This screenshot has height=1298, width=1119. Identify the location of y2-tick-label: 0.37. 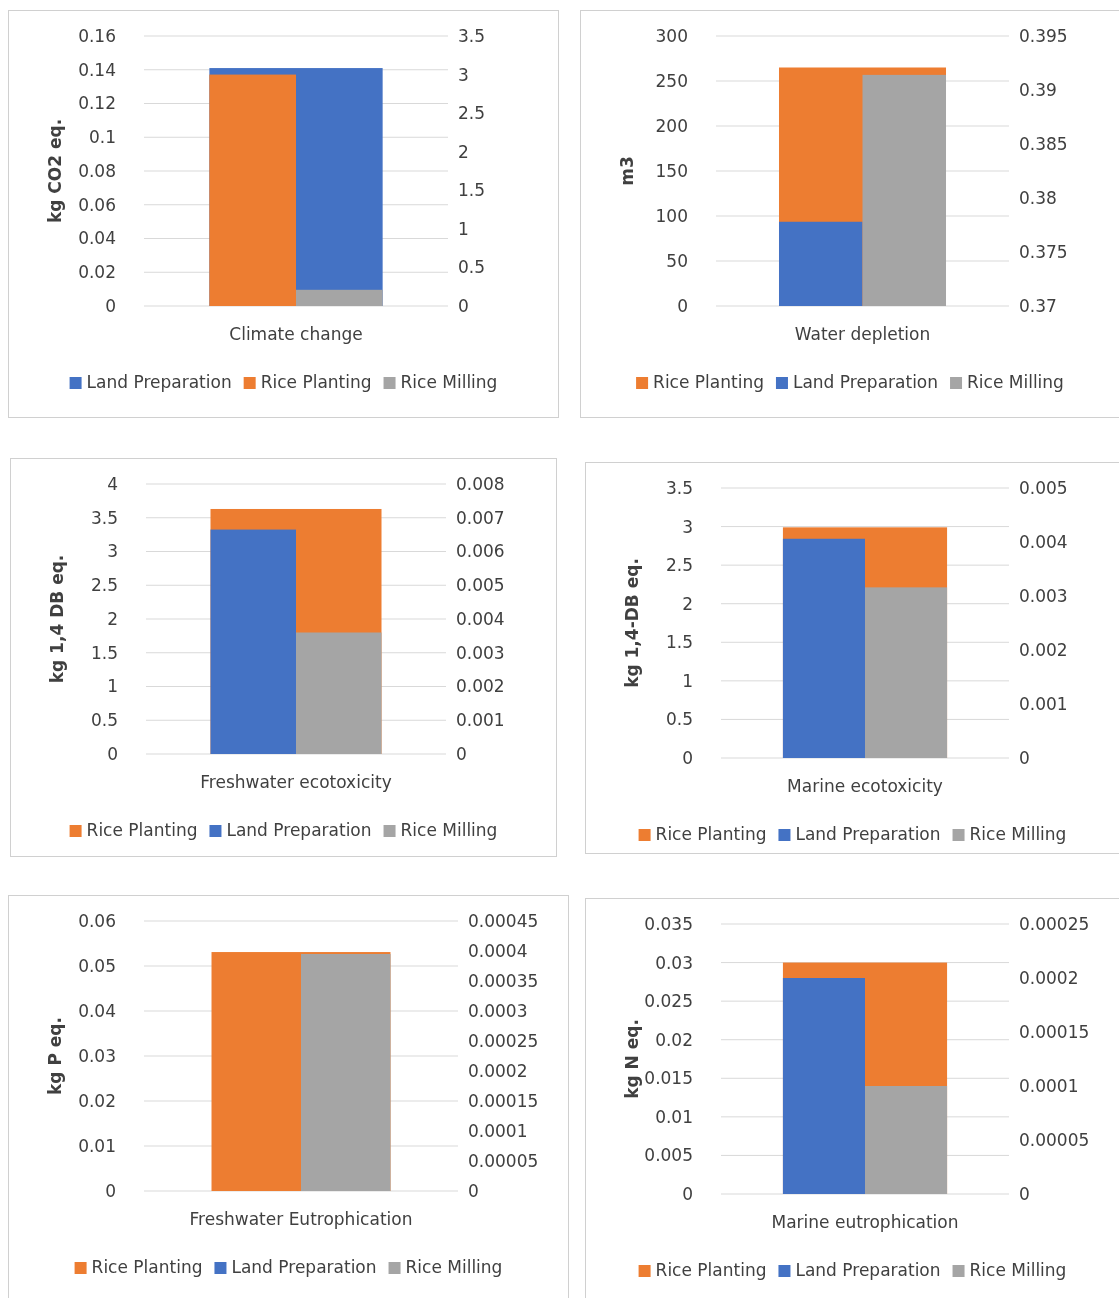
(1038, 305).